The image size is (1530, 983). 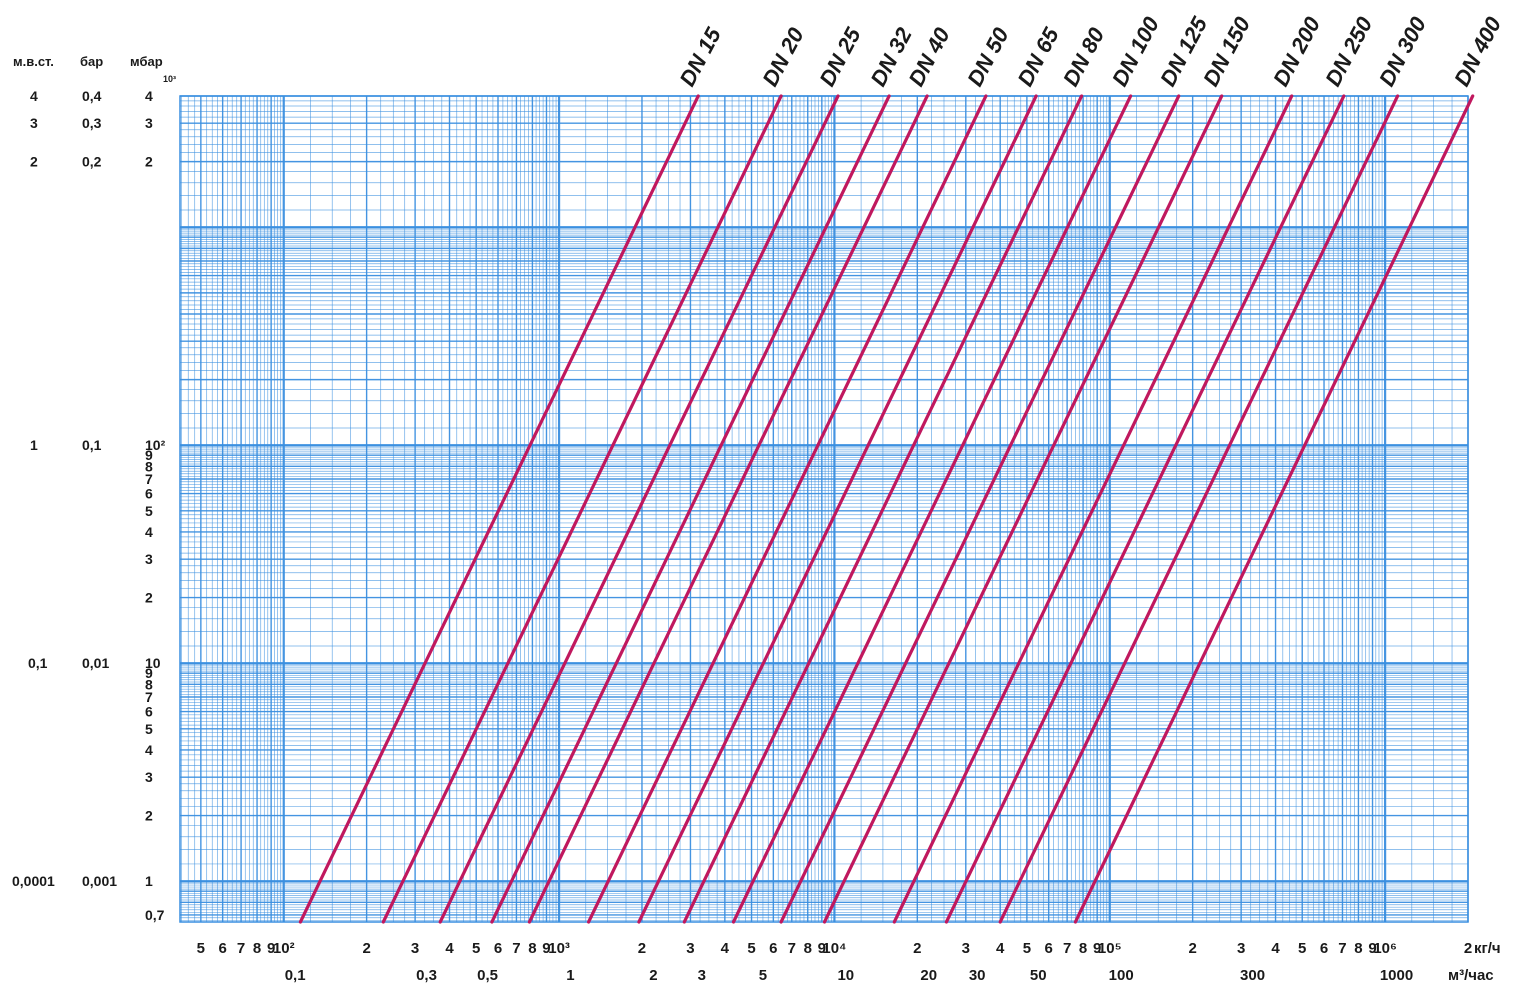 I want to click on y-tick-mbar: 1, so click(x=149, y=881).